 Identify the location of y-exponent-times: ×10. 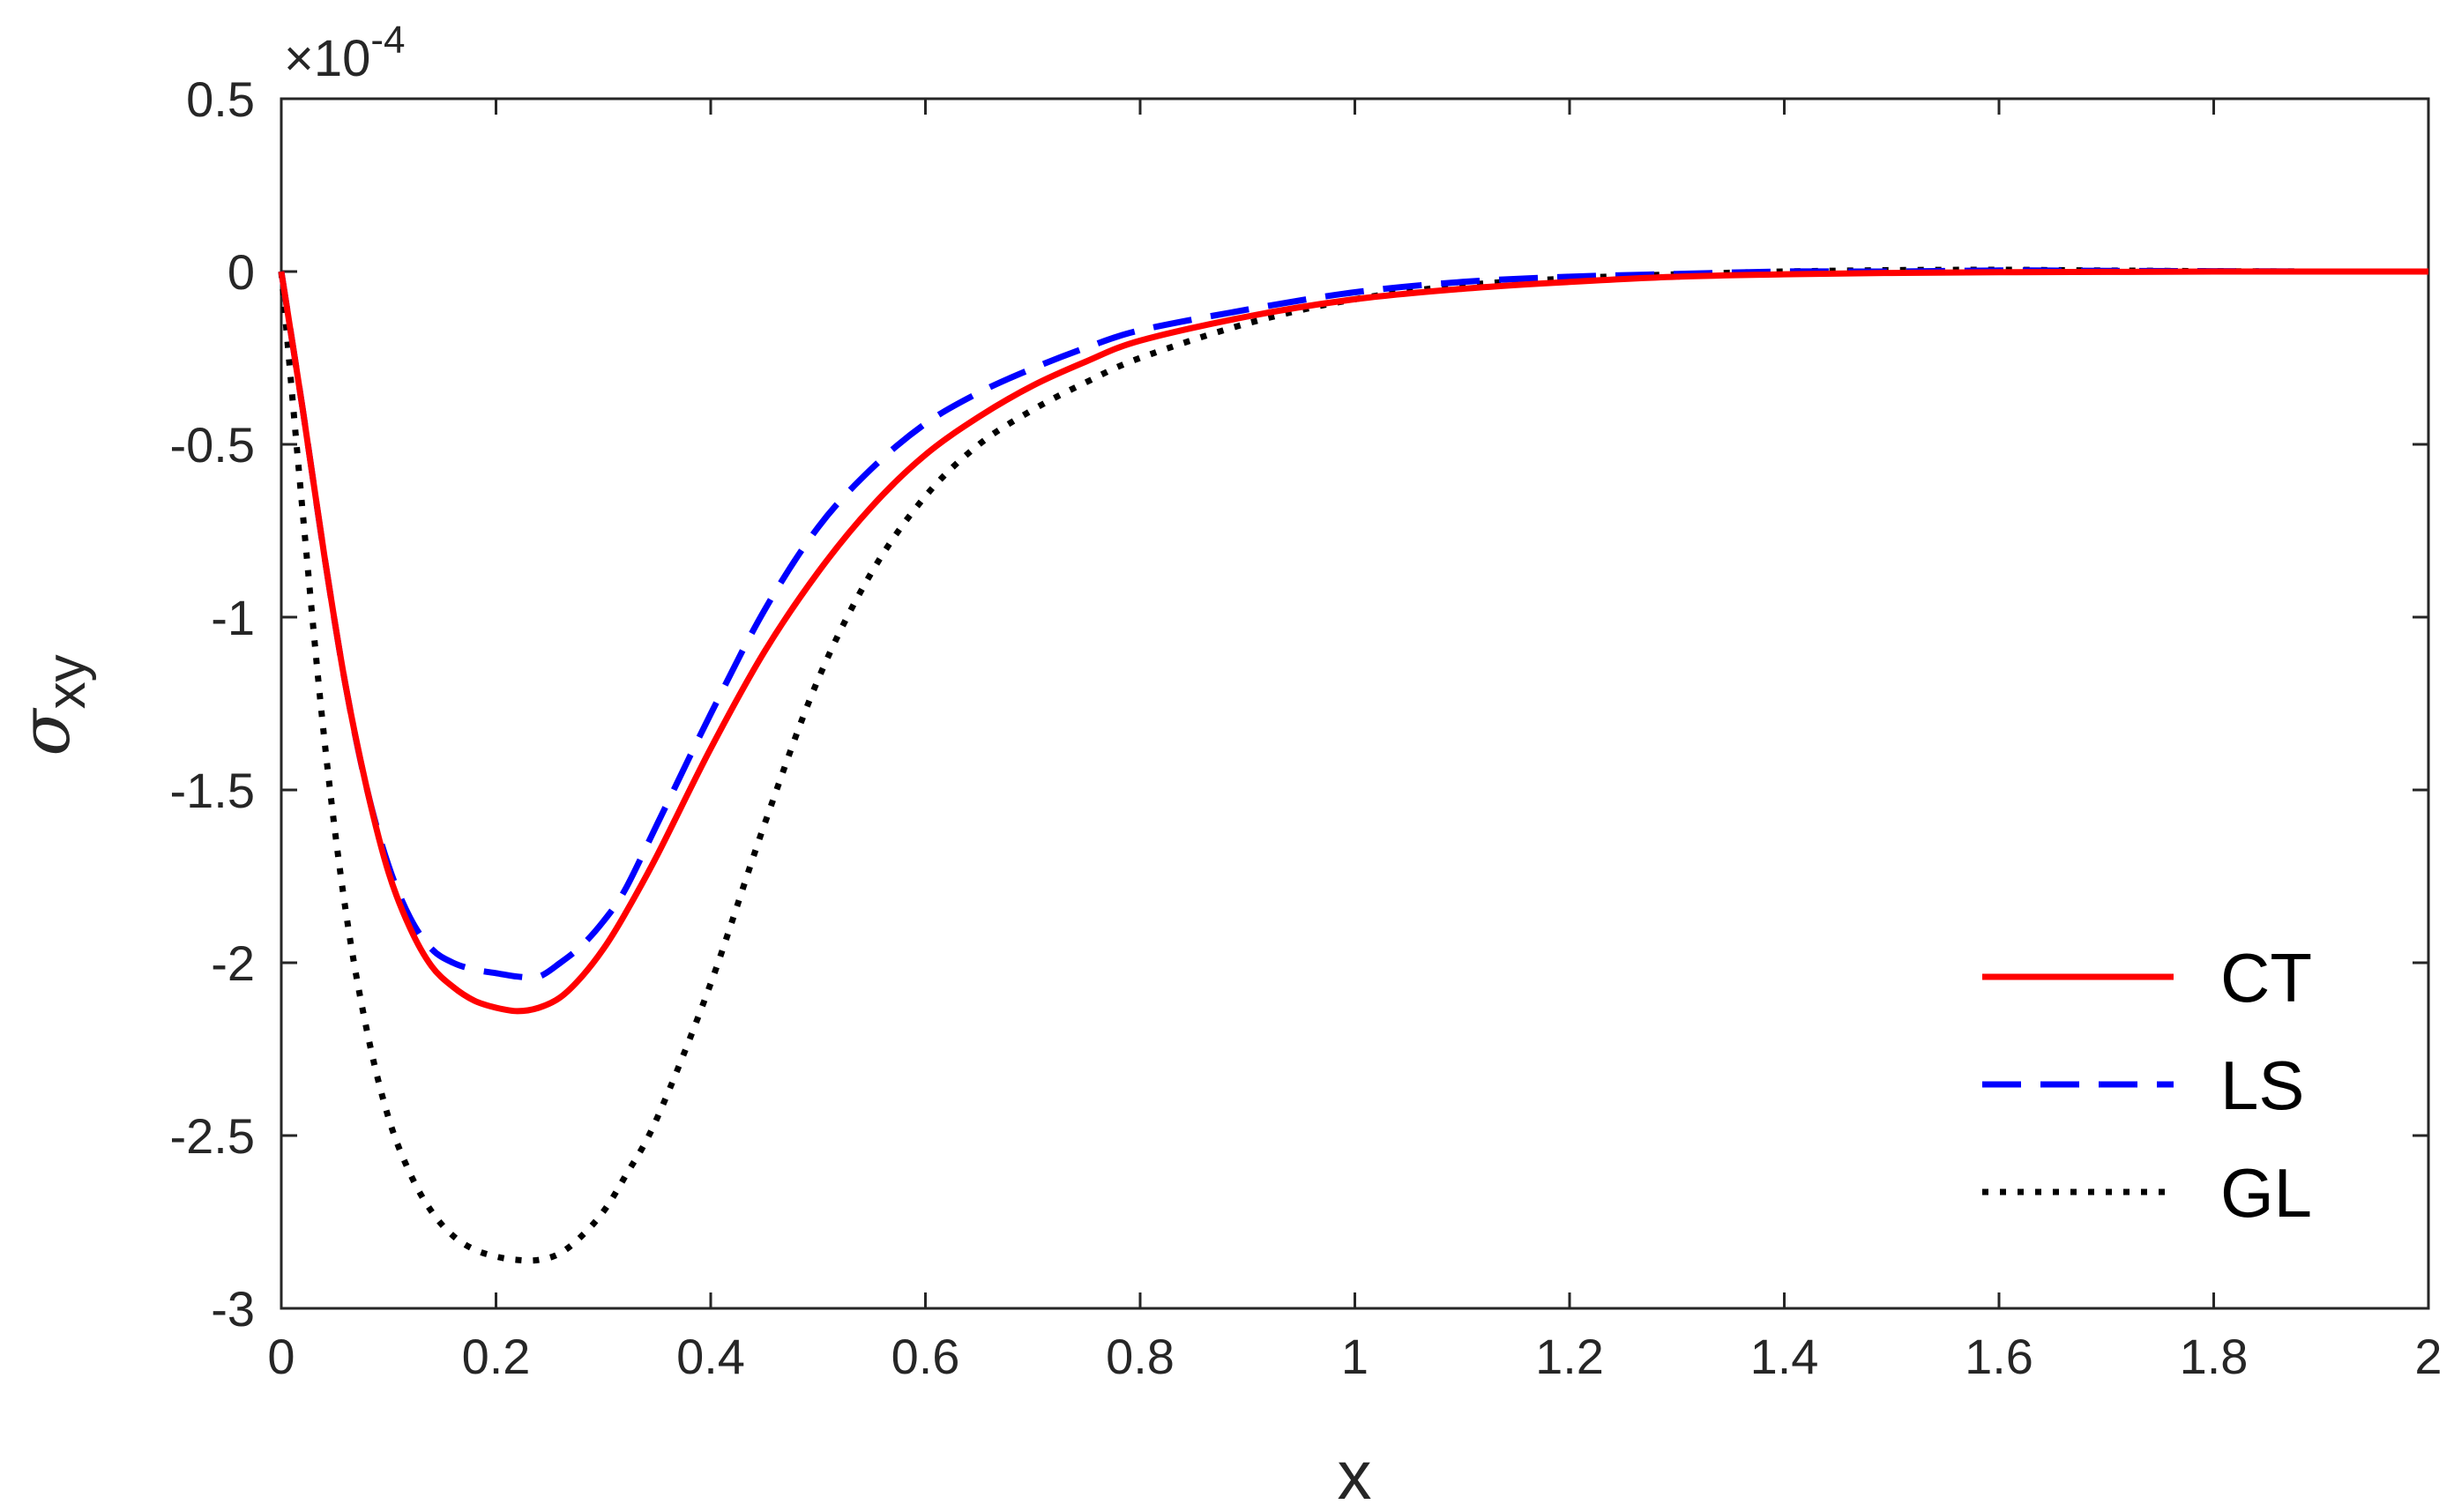
(327, 59).